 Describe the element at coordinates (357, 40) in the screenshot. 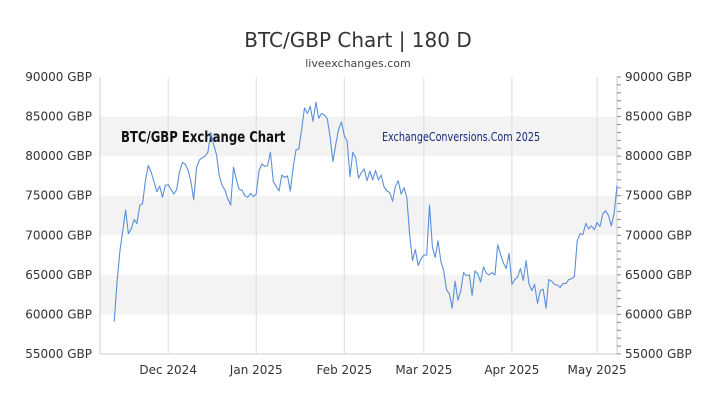

I see `chart-title: BTC/GBP Chart | 180 D` at that location.